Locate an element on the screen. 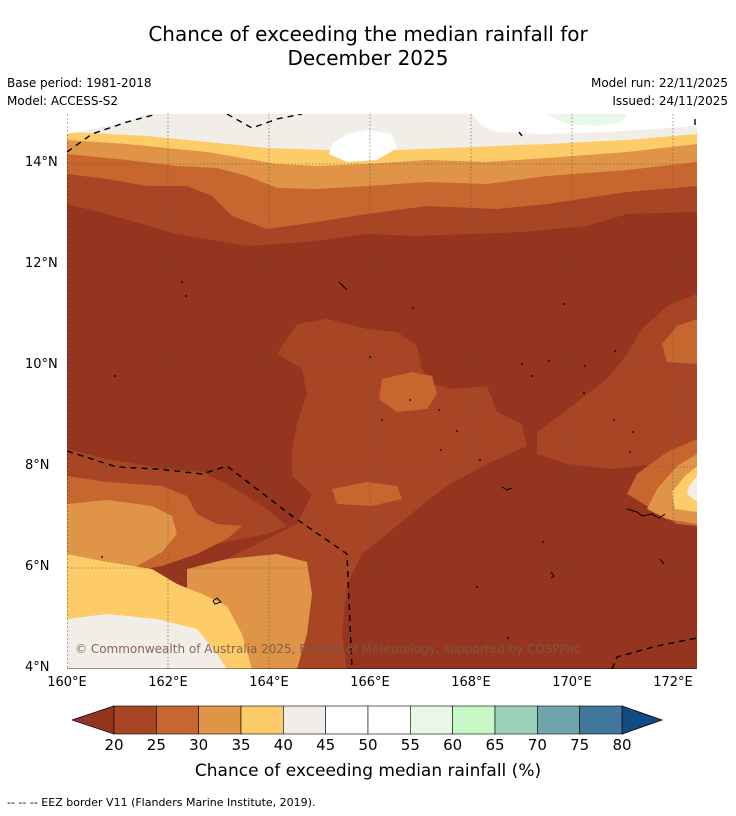 The width and height of the screenshot is (736, 816). band-45-50-north is located at coordinates (382, 138).